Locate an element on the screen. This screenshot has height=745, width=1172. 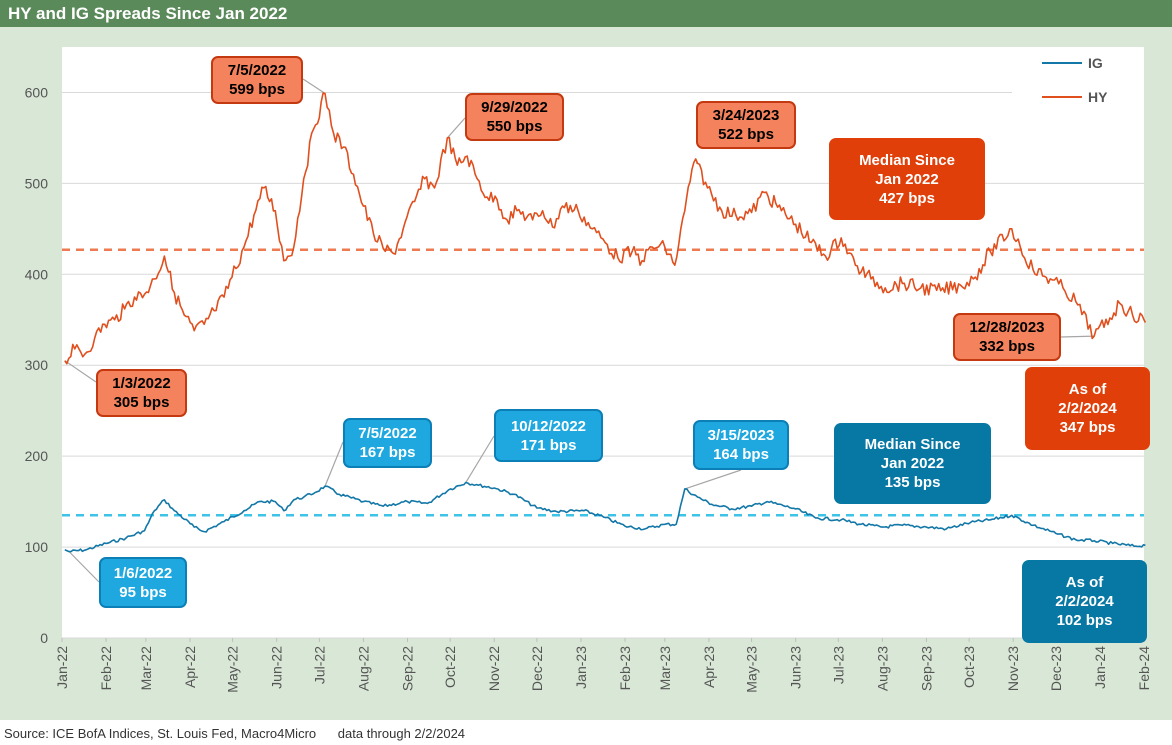
callout-ig-peak3-date: 3/15/2023 is located at coordinates (741, 435).